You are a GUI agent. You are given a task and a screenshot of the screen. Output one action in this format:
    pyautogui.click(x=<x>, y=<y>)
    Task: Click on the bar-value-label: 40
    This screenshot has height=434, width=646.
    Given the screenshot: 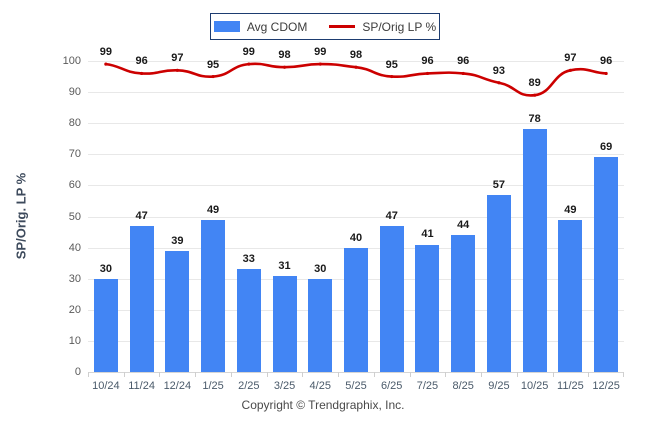 What is the action you would take?
    pyautogui.click(x=356, y=237)
    